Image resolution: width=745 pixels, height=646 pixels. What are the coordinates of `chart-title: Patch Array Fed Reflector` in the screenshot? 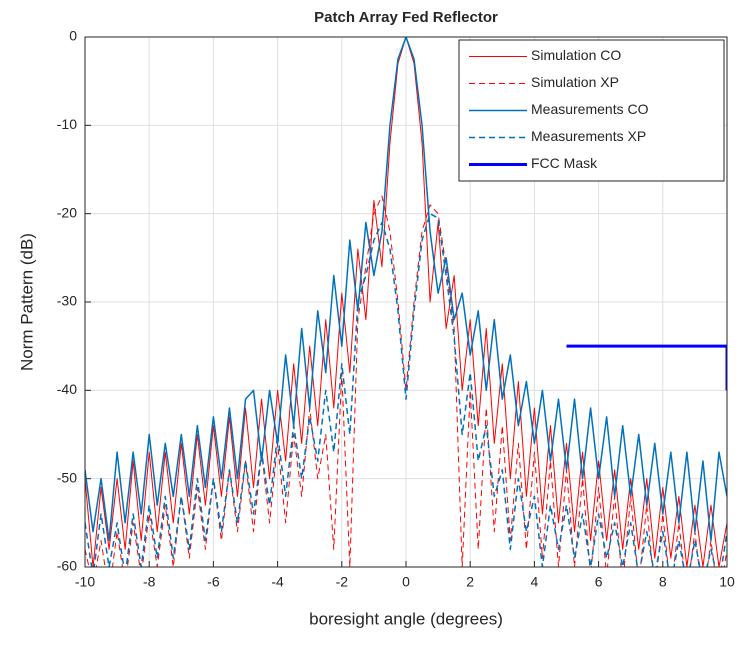 It's located at (406, 17).